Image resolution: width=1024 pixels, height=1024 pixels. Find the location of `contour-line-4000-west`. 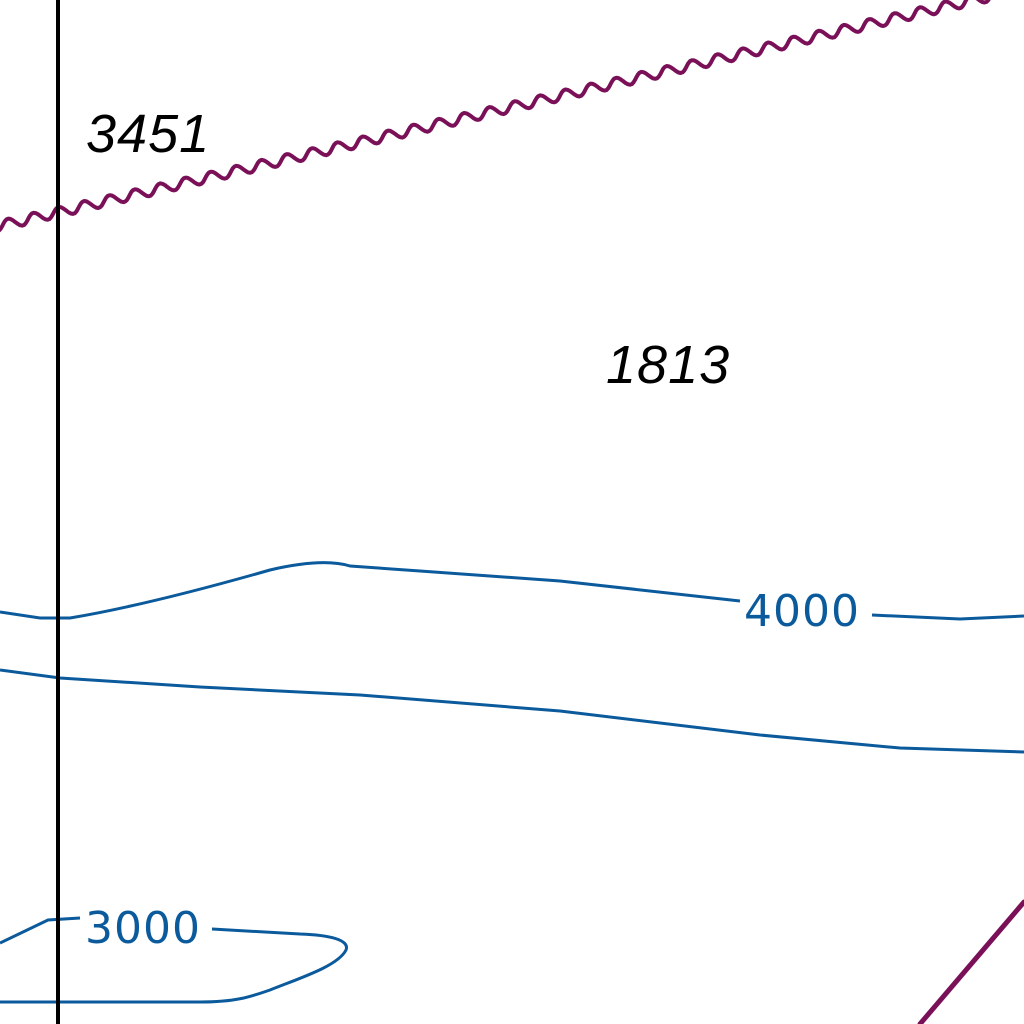

contour-line-4000-west is located at coordinates (370, 590).